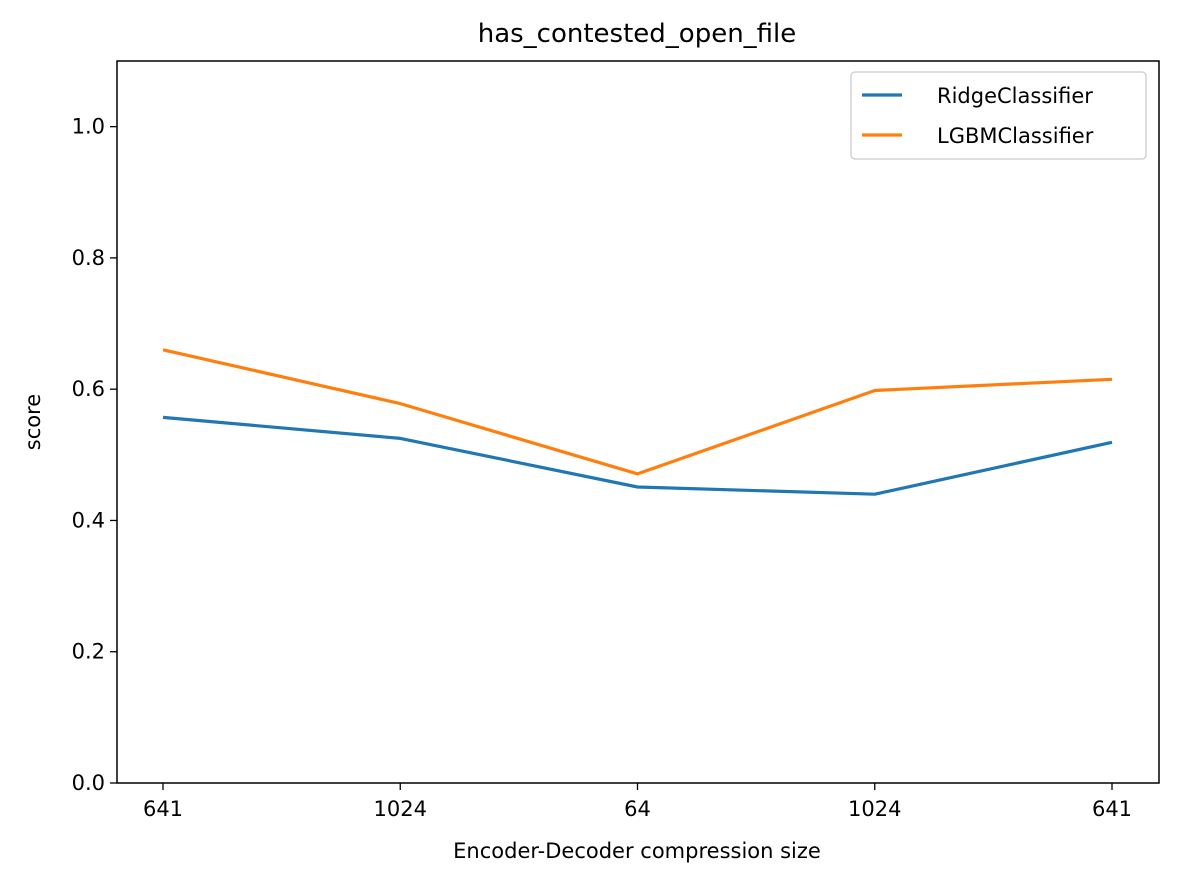 This screenshot has height=884, width=1177. I want to click on y-tick-label: 1.0, so click(88, 127).